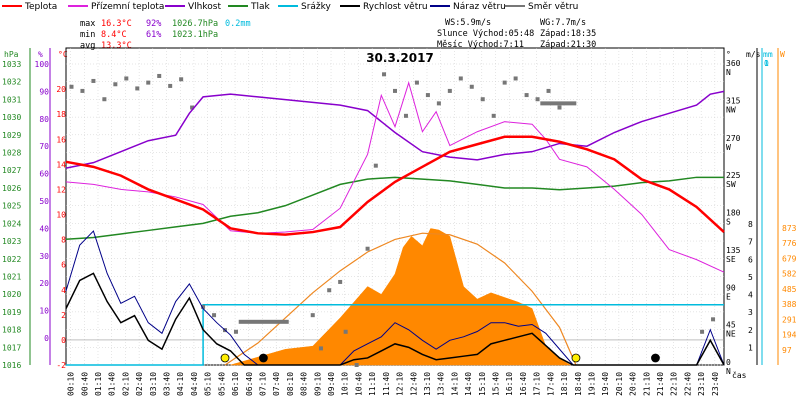  What do you see at coordinates (44, 146) in the screenshot?
I see `y-tick-pct: 70` at bounding box center [44, 146].